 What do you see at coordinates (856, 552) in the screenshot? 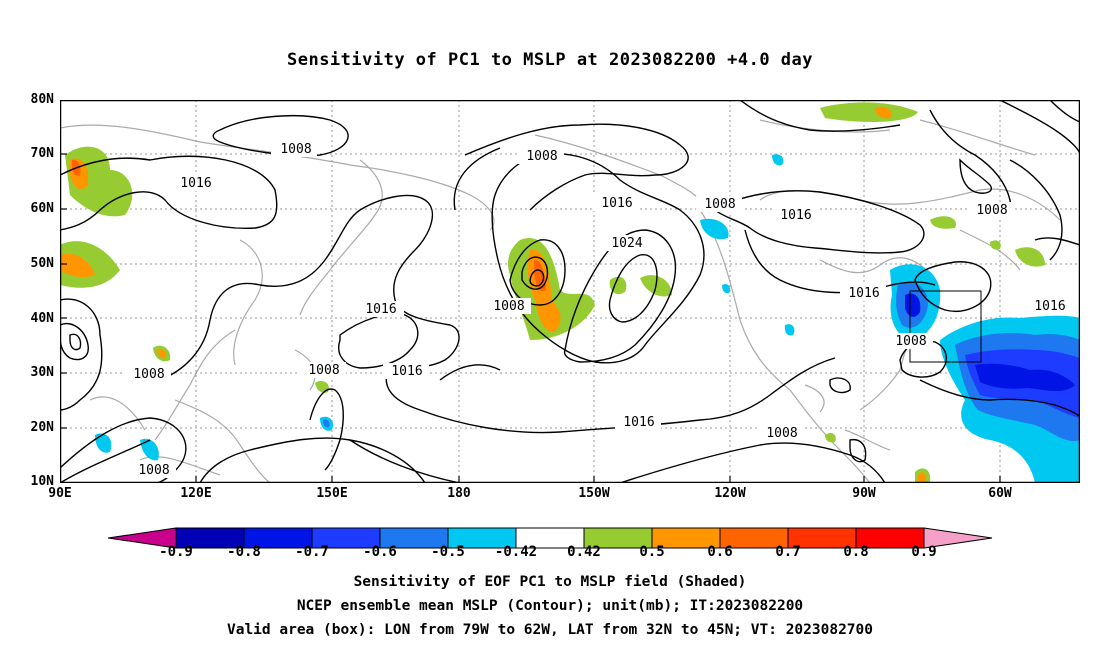
I see `colorbar-label: 0.8` at bounding box center [856, 552].